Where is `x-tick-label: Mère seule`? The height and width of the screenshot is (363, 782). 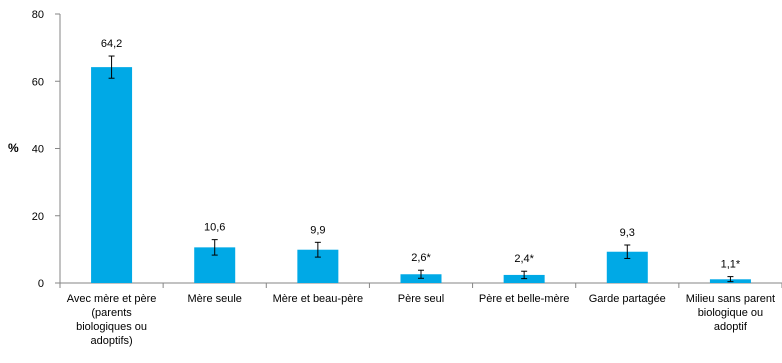 x-tick-label: Mère seule is located at coordinates (215, 299).